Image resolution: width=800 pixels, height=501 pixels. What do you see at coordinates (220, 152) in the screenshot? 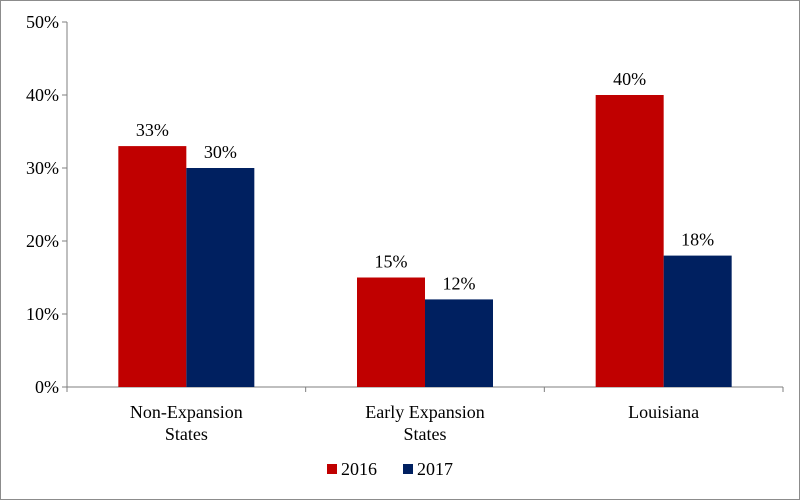
I see `data-label: 30%` at bounding box center [220, 152].